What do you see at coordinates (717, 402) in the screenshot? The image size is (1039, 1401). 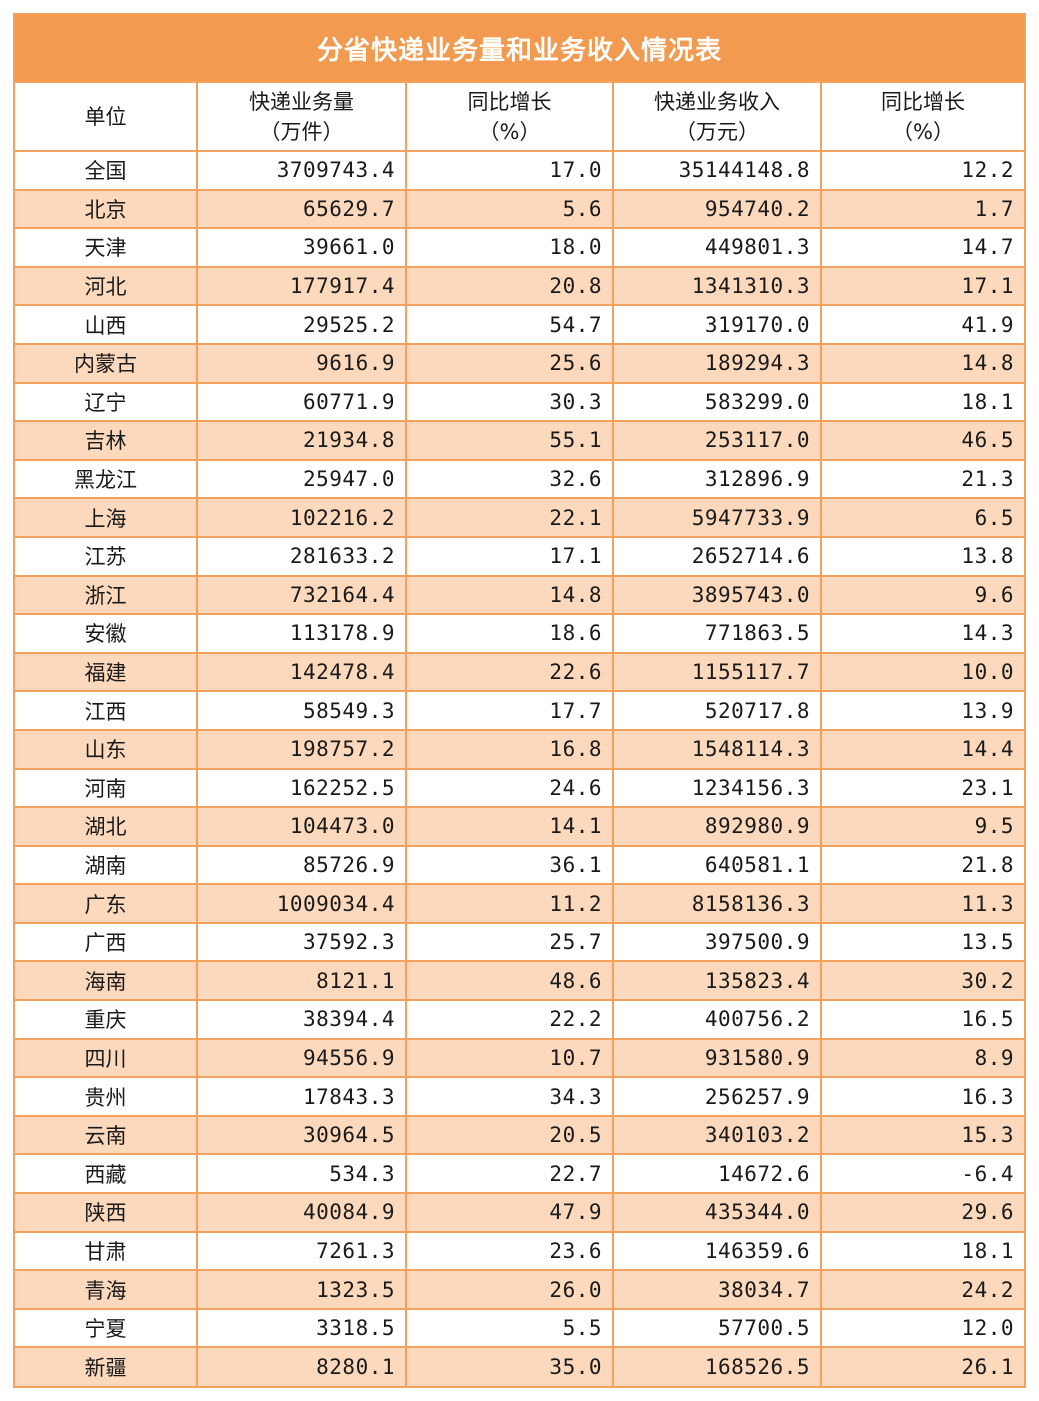 I see `express-revenue-cell: 583299.0` at bounding box center [717, 402].